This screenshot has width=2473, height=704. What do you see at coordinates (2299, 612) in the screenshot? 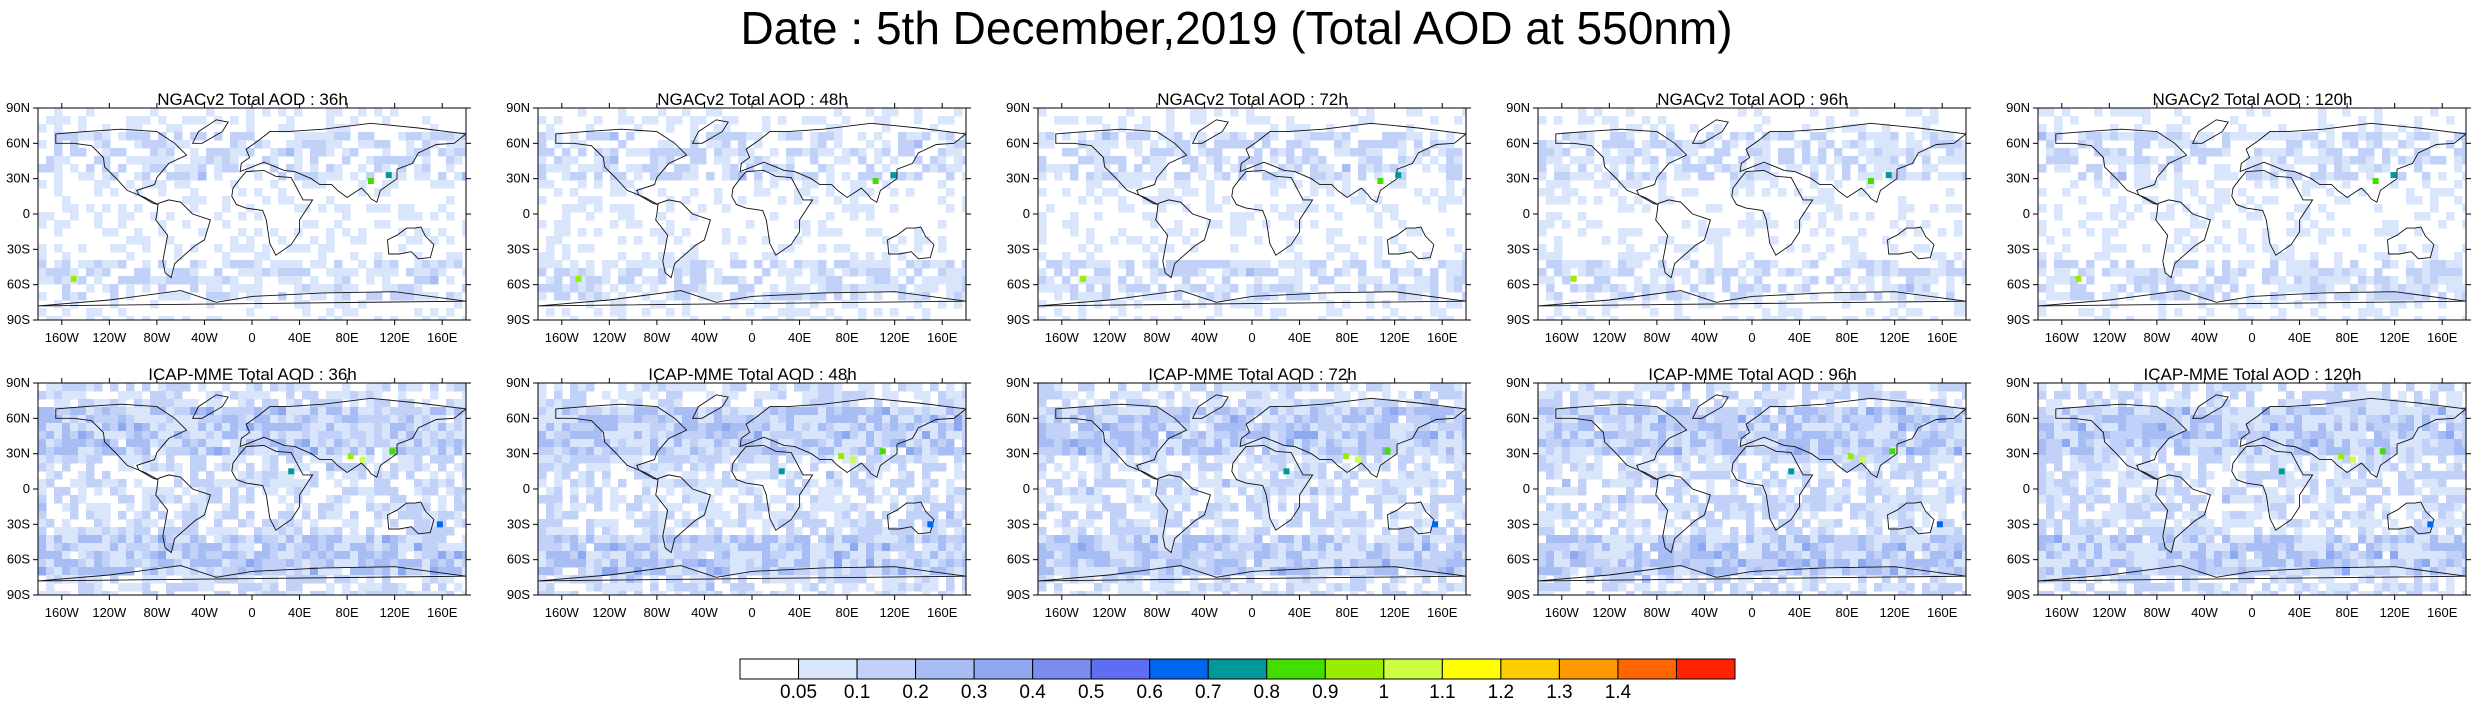
I see `lon-tick-label: 40E` at bounding box center [2299, 612].